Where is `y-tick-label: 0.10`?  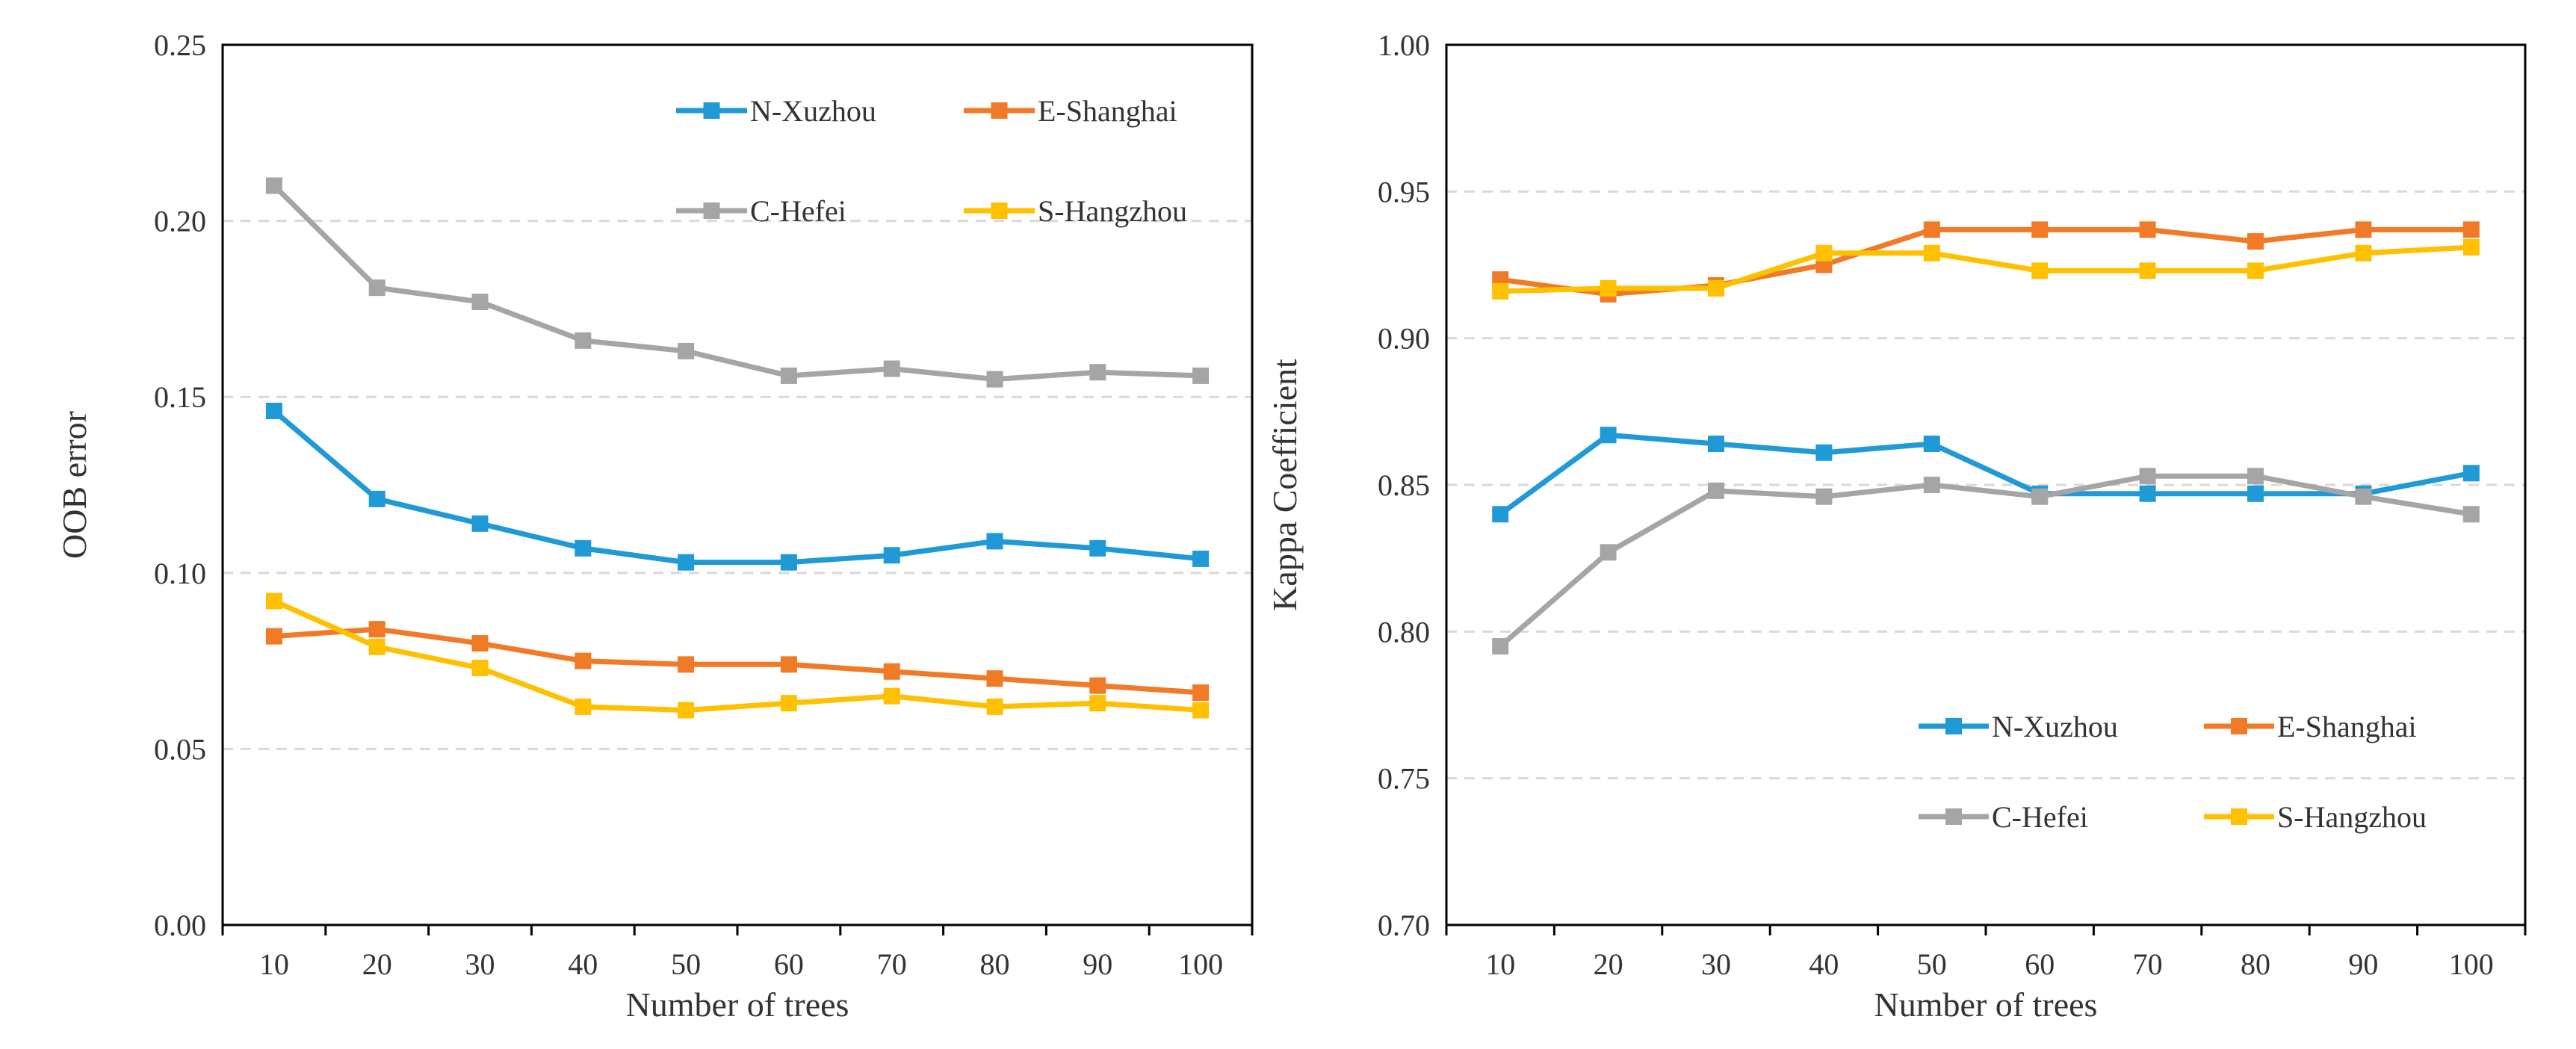
y-tick-label: 0.10 is located at coordinates (180, 573).